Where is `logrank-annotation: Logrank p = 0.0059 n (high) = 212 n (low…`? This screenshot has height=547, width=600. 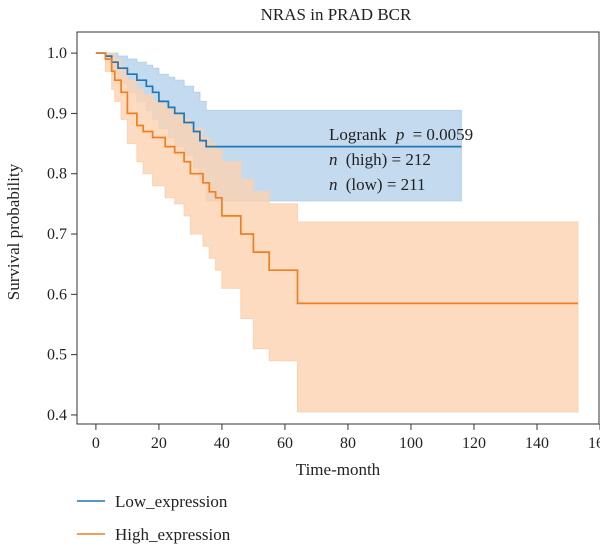 logrank-annotation: Logrank p = 0.0059 n (high) = 212 n (low… is located at coordinates (401, 159).